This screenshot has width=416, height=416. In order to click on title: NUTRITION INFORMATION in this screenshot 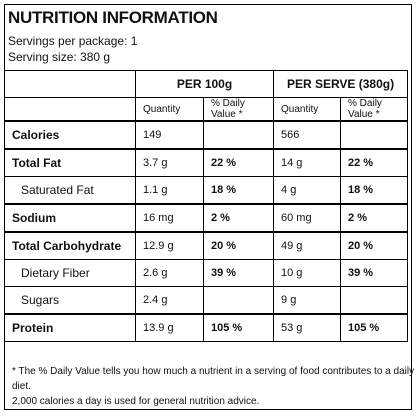, I will do `click(113, 17)`.